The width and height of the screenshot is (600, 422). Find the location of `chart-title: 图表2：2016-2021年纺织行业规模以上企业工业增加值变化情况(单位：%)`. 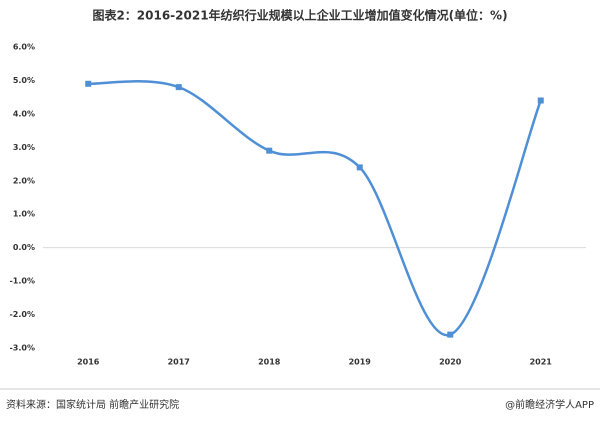

chart-title: 图表2：2016-2021年纺织行业规模以上企业工业增加值变化情况(单位：%) is located at coordinates (299, 15).